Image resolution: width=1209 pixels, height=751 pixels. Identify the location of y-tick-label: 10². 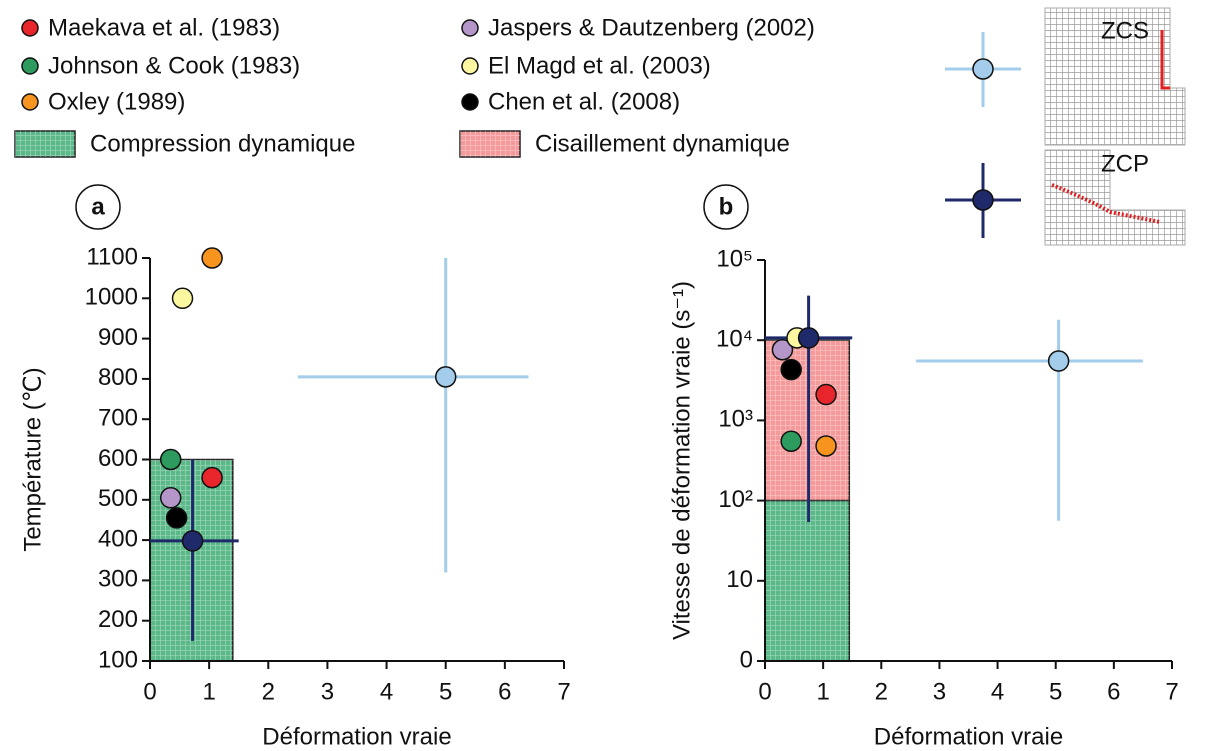
(735, 499).